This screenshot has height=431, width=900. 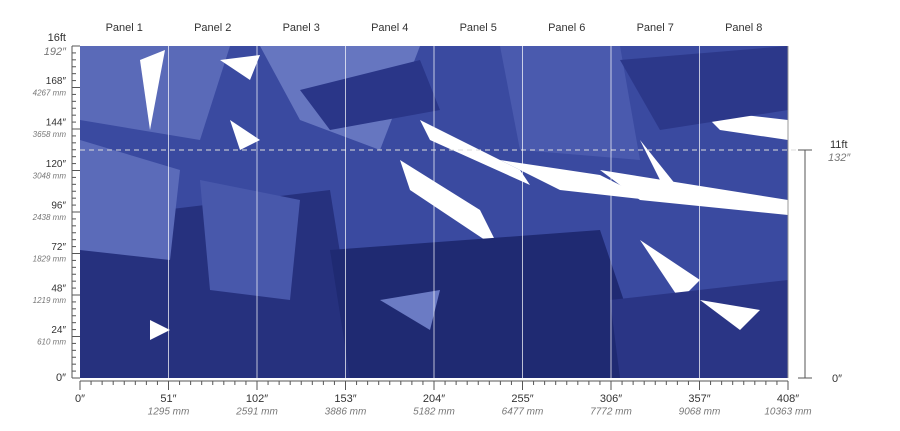 I want to click on ruler-sublabel: 192″, so click(x=55, y=52).